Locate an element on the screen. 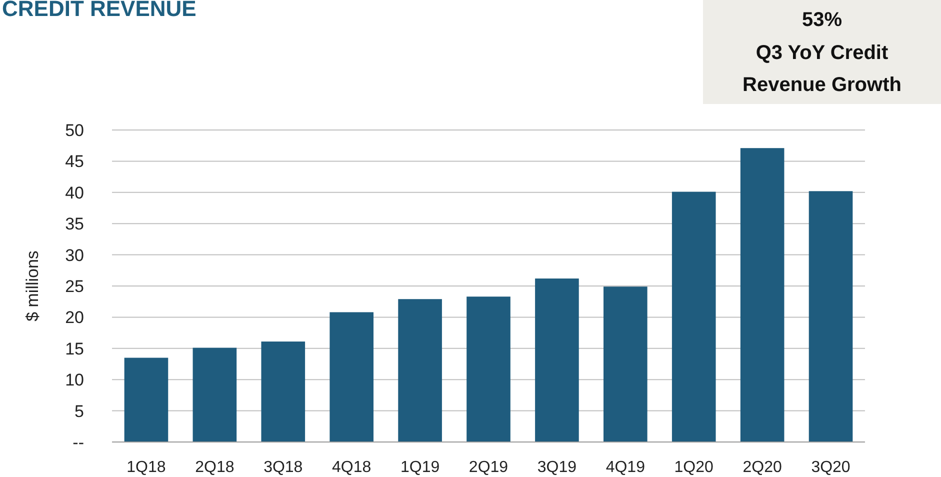 This screenshot has height=477, width=941. x-tick-label: 3Q19 is located at coordinates (557, 467).